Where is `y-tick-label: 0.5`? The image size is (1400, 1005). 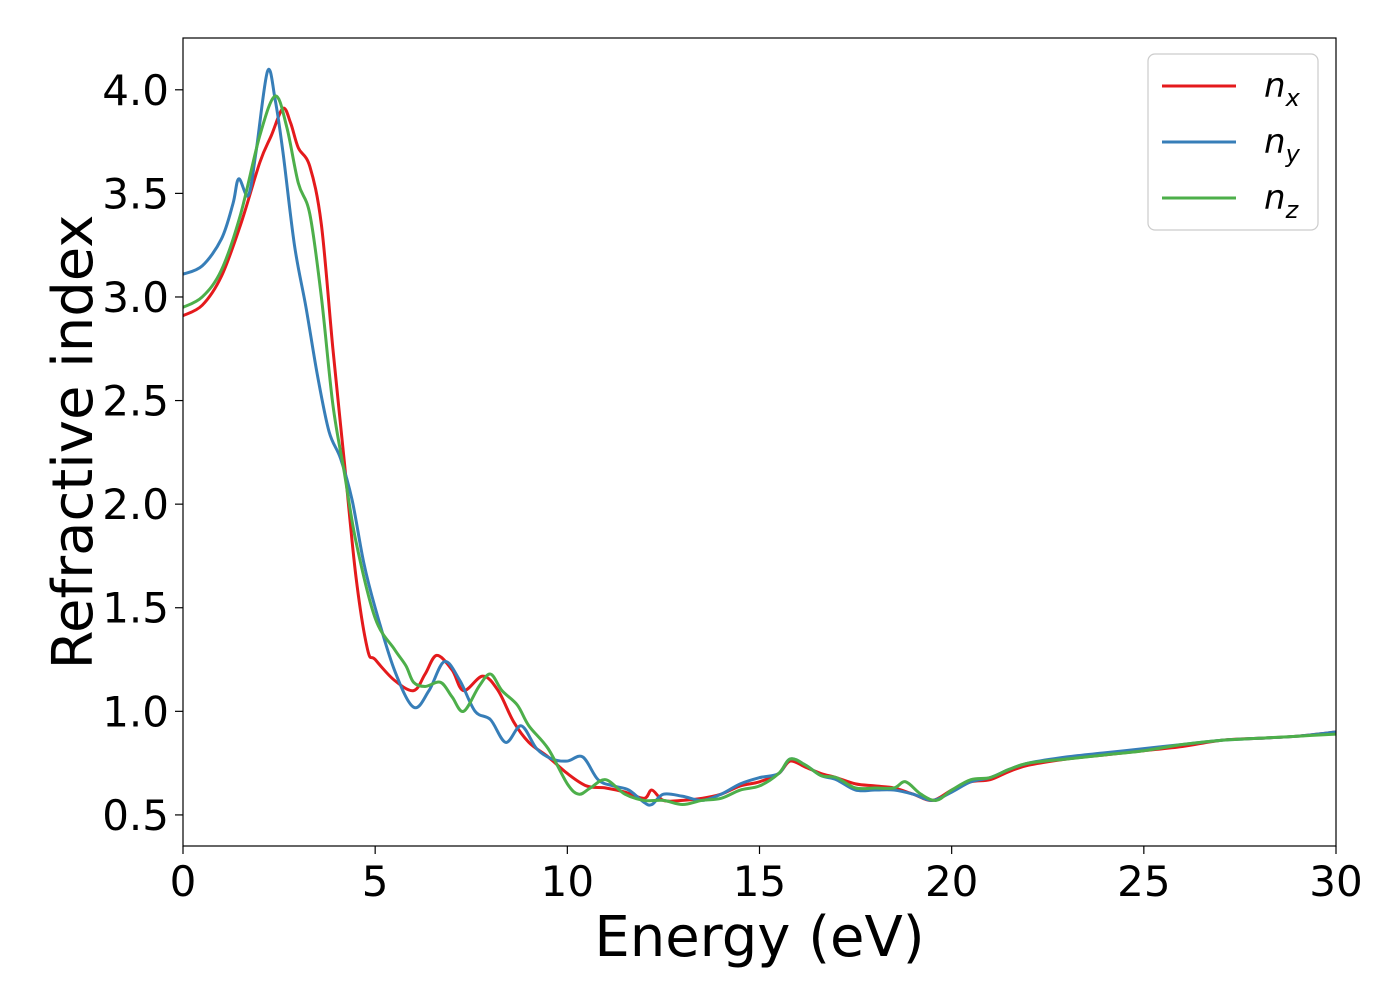
y-tick-label: 0.5 is located at coordinates (135, 815).